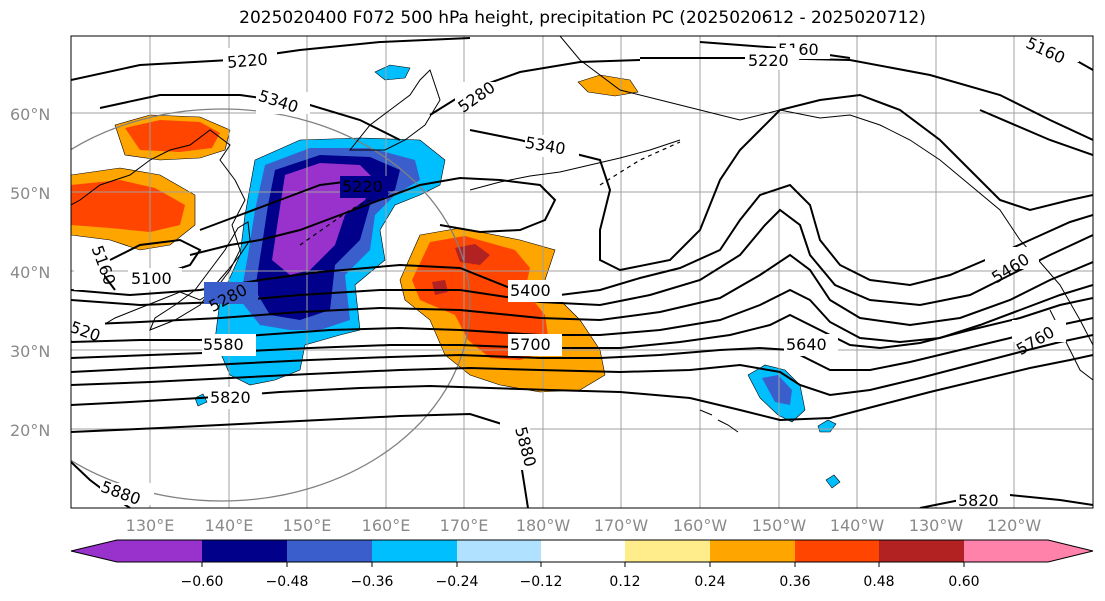  Describe the element at coordinates (457, 582) in the screenshot. I see `colorbar-tick-label: −0.24` at that location.